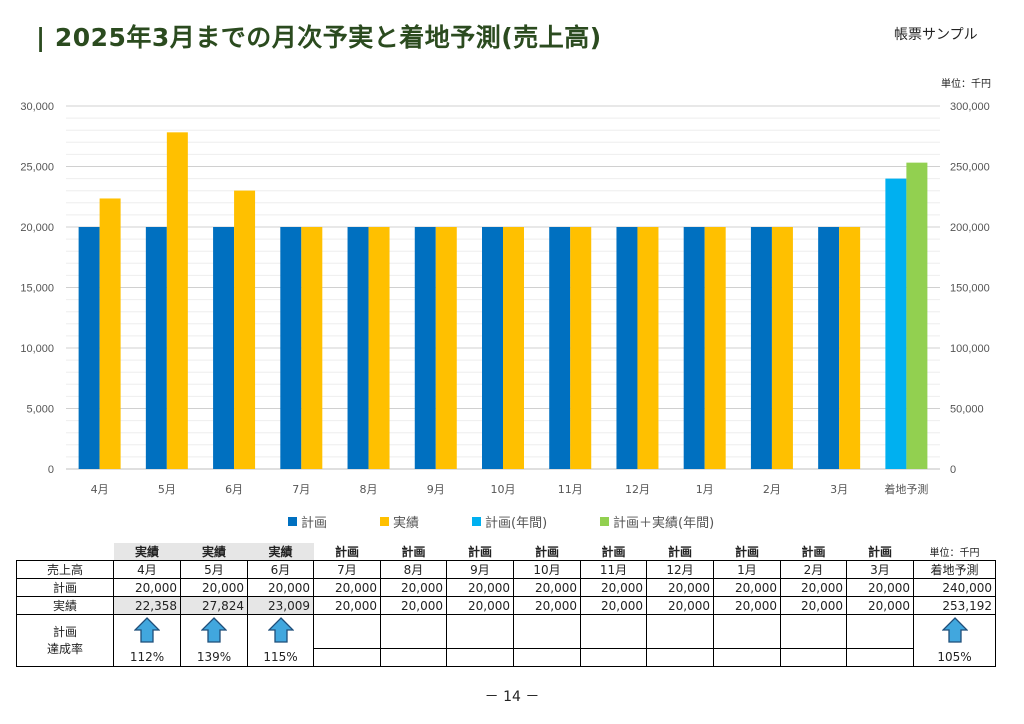  Describe the element at coordinates (65, 605) in the screenshot. I see `actual-label: 実績` at that location.